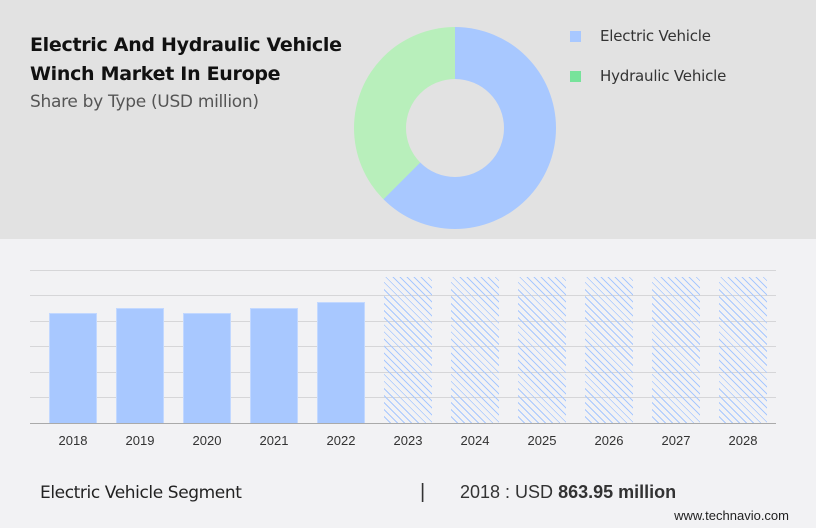  I want to click on legend-swatch-electric, so click(575, 36).